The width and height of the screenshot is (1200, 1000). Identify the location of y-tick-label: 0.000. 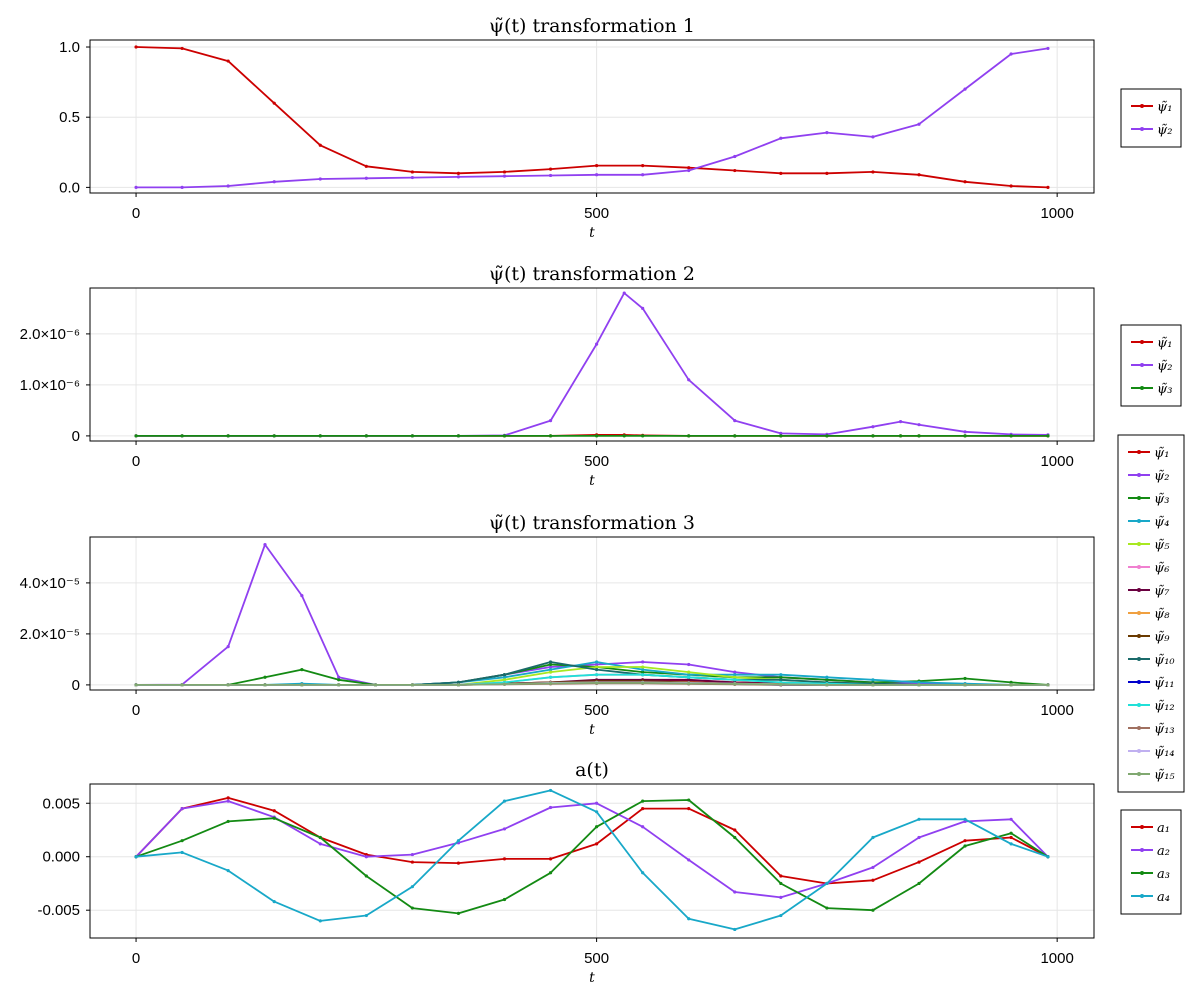
(61, 857).